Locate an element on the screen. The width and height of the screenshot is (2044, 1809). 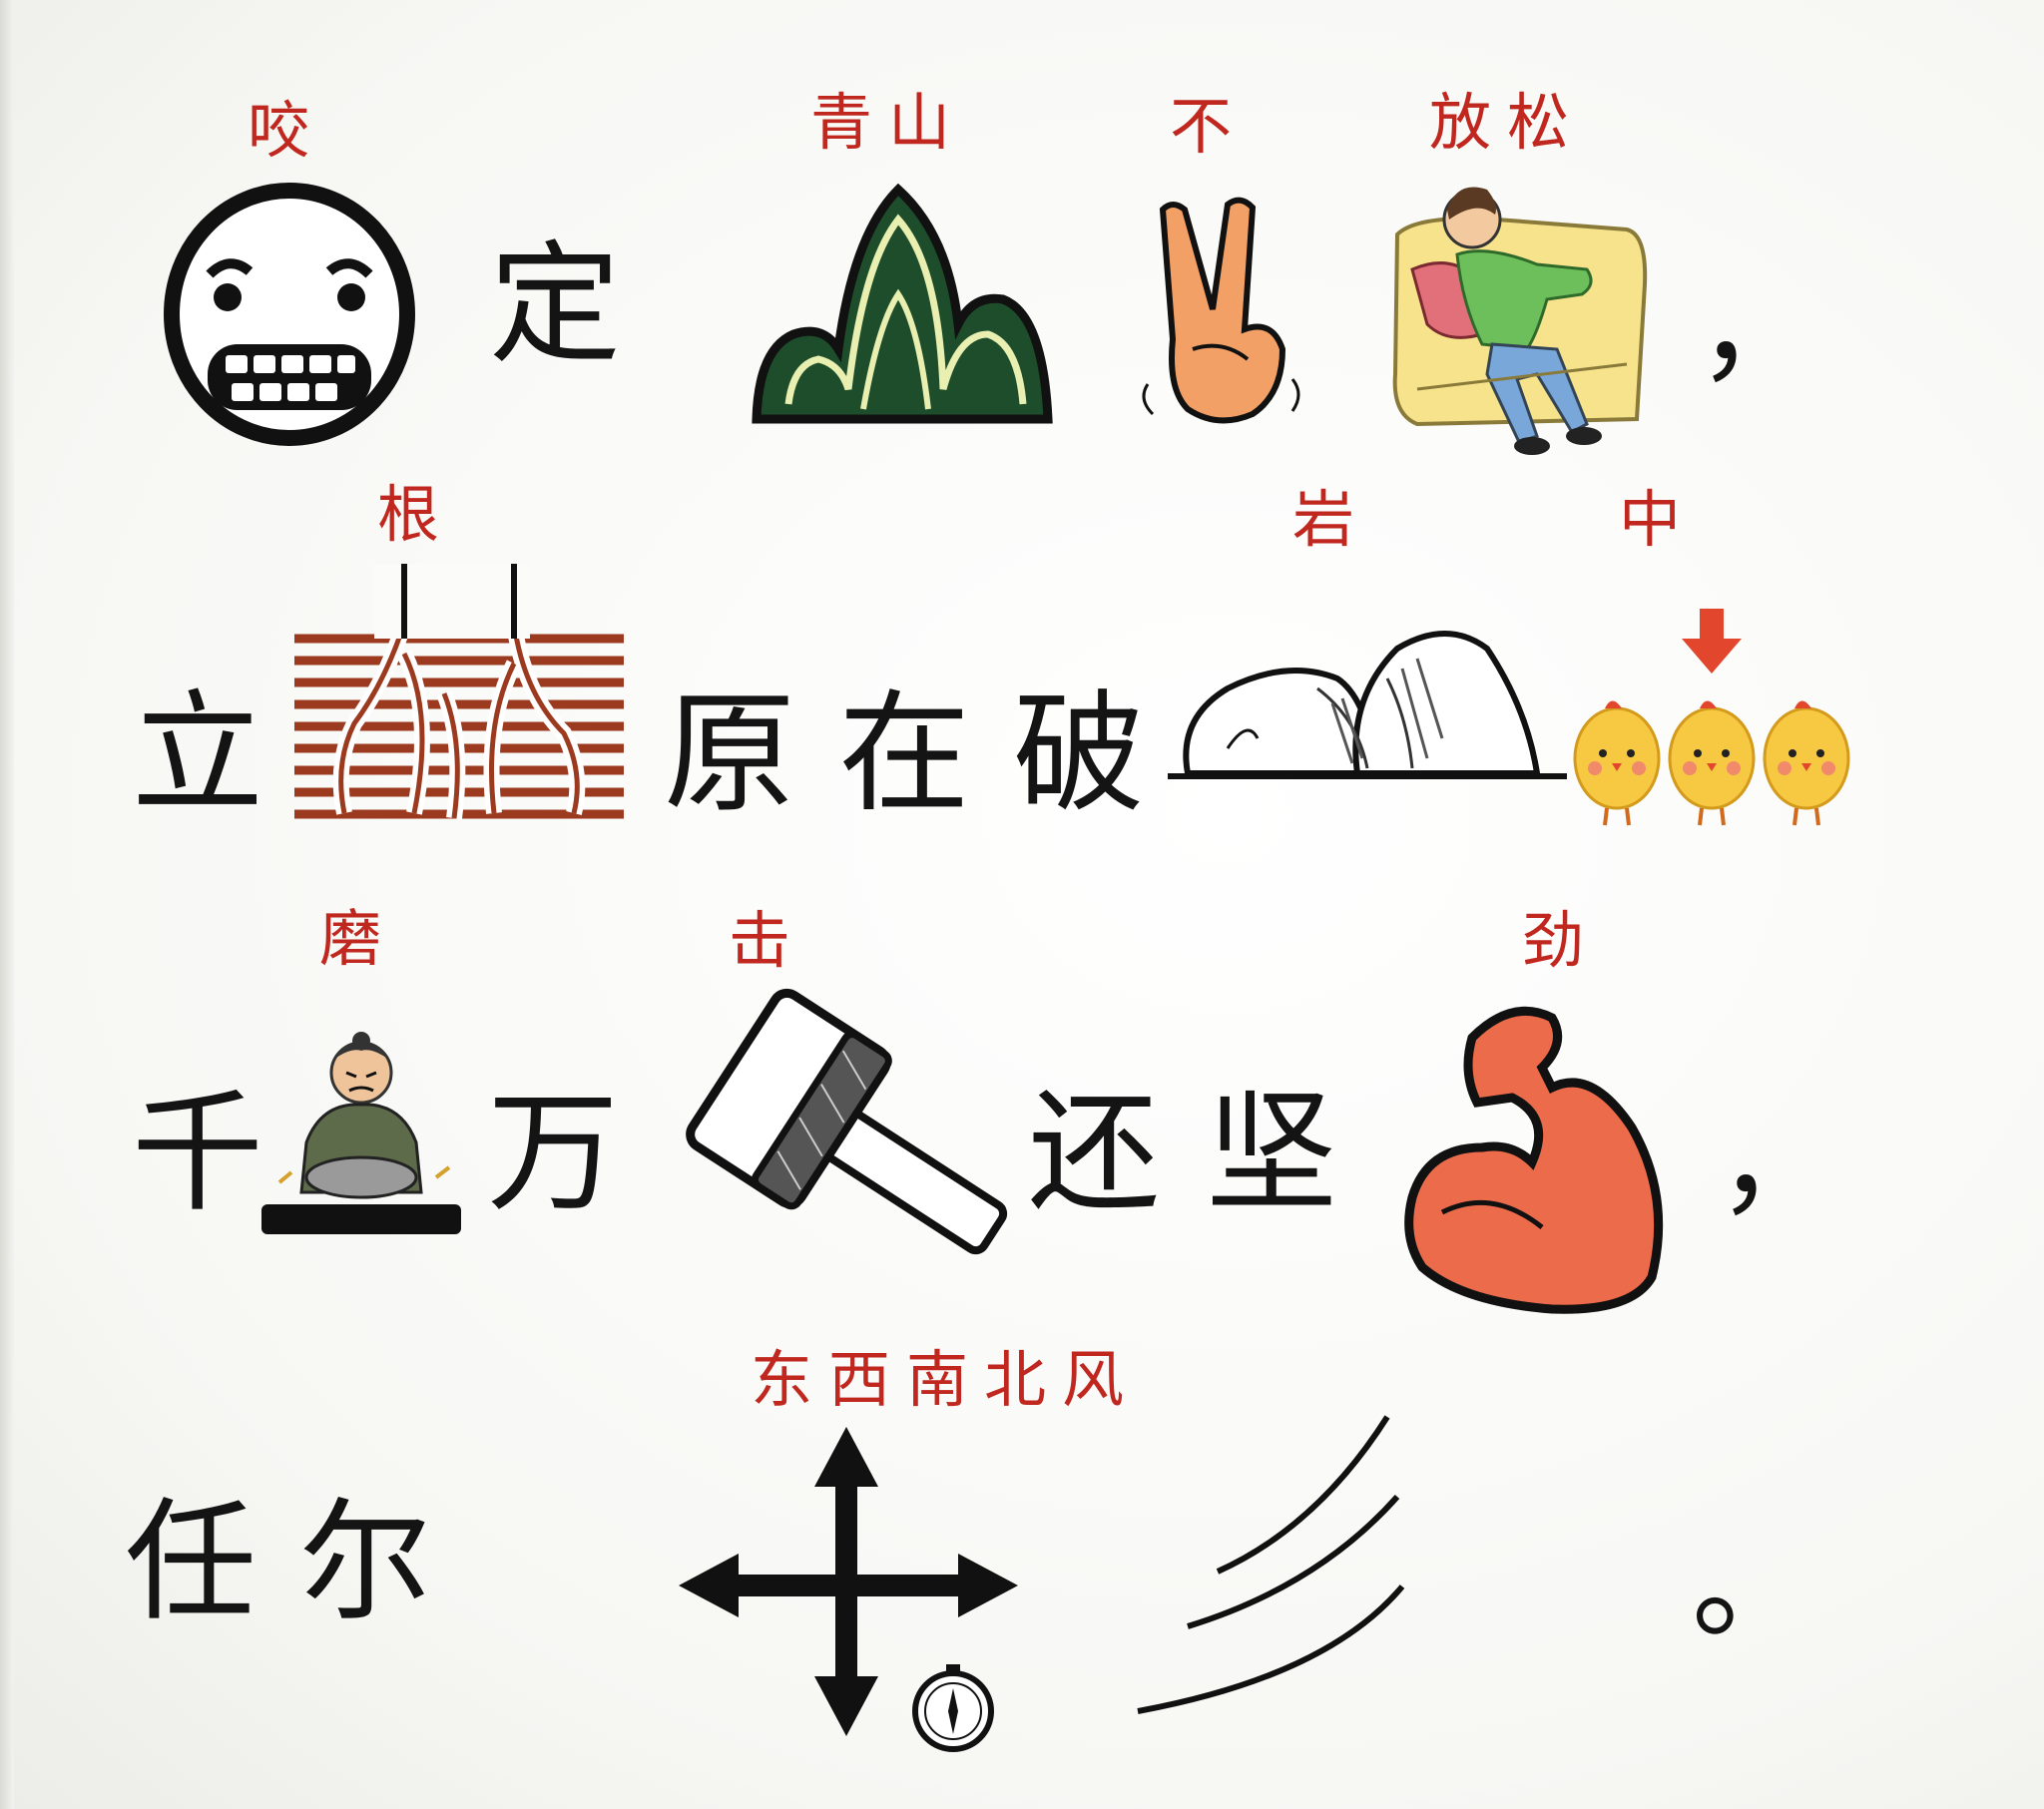
text-yuan: 原 is located at coordinates (729, 754).